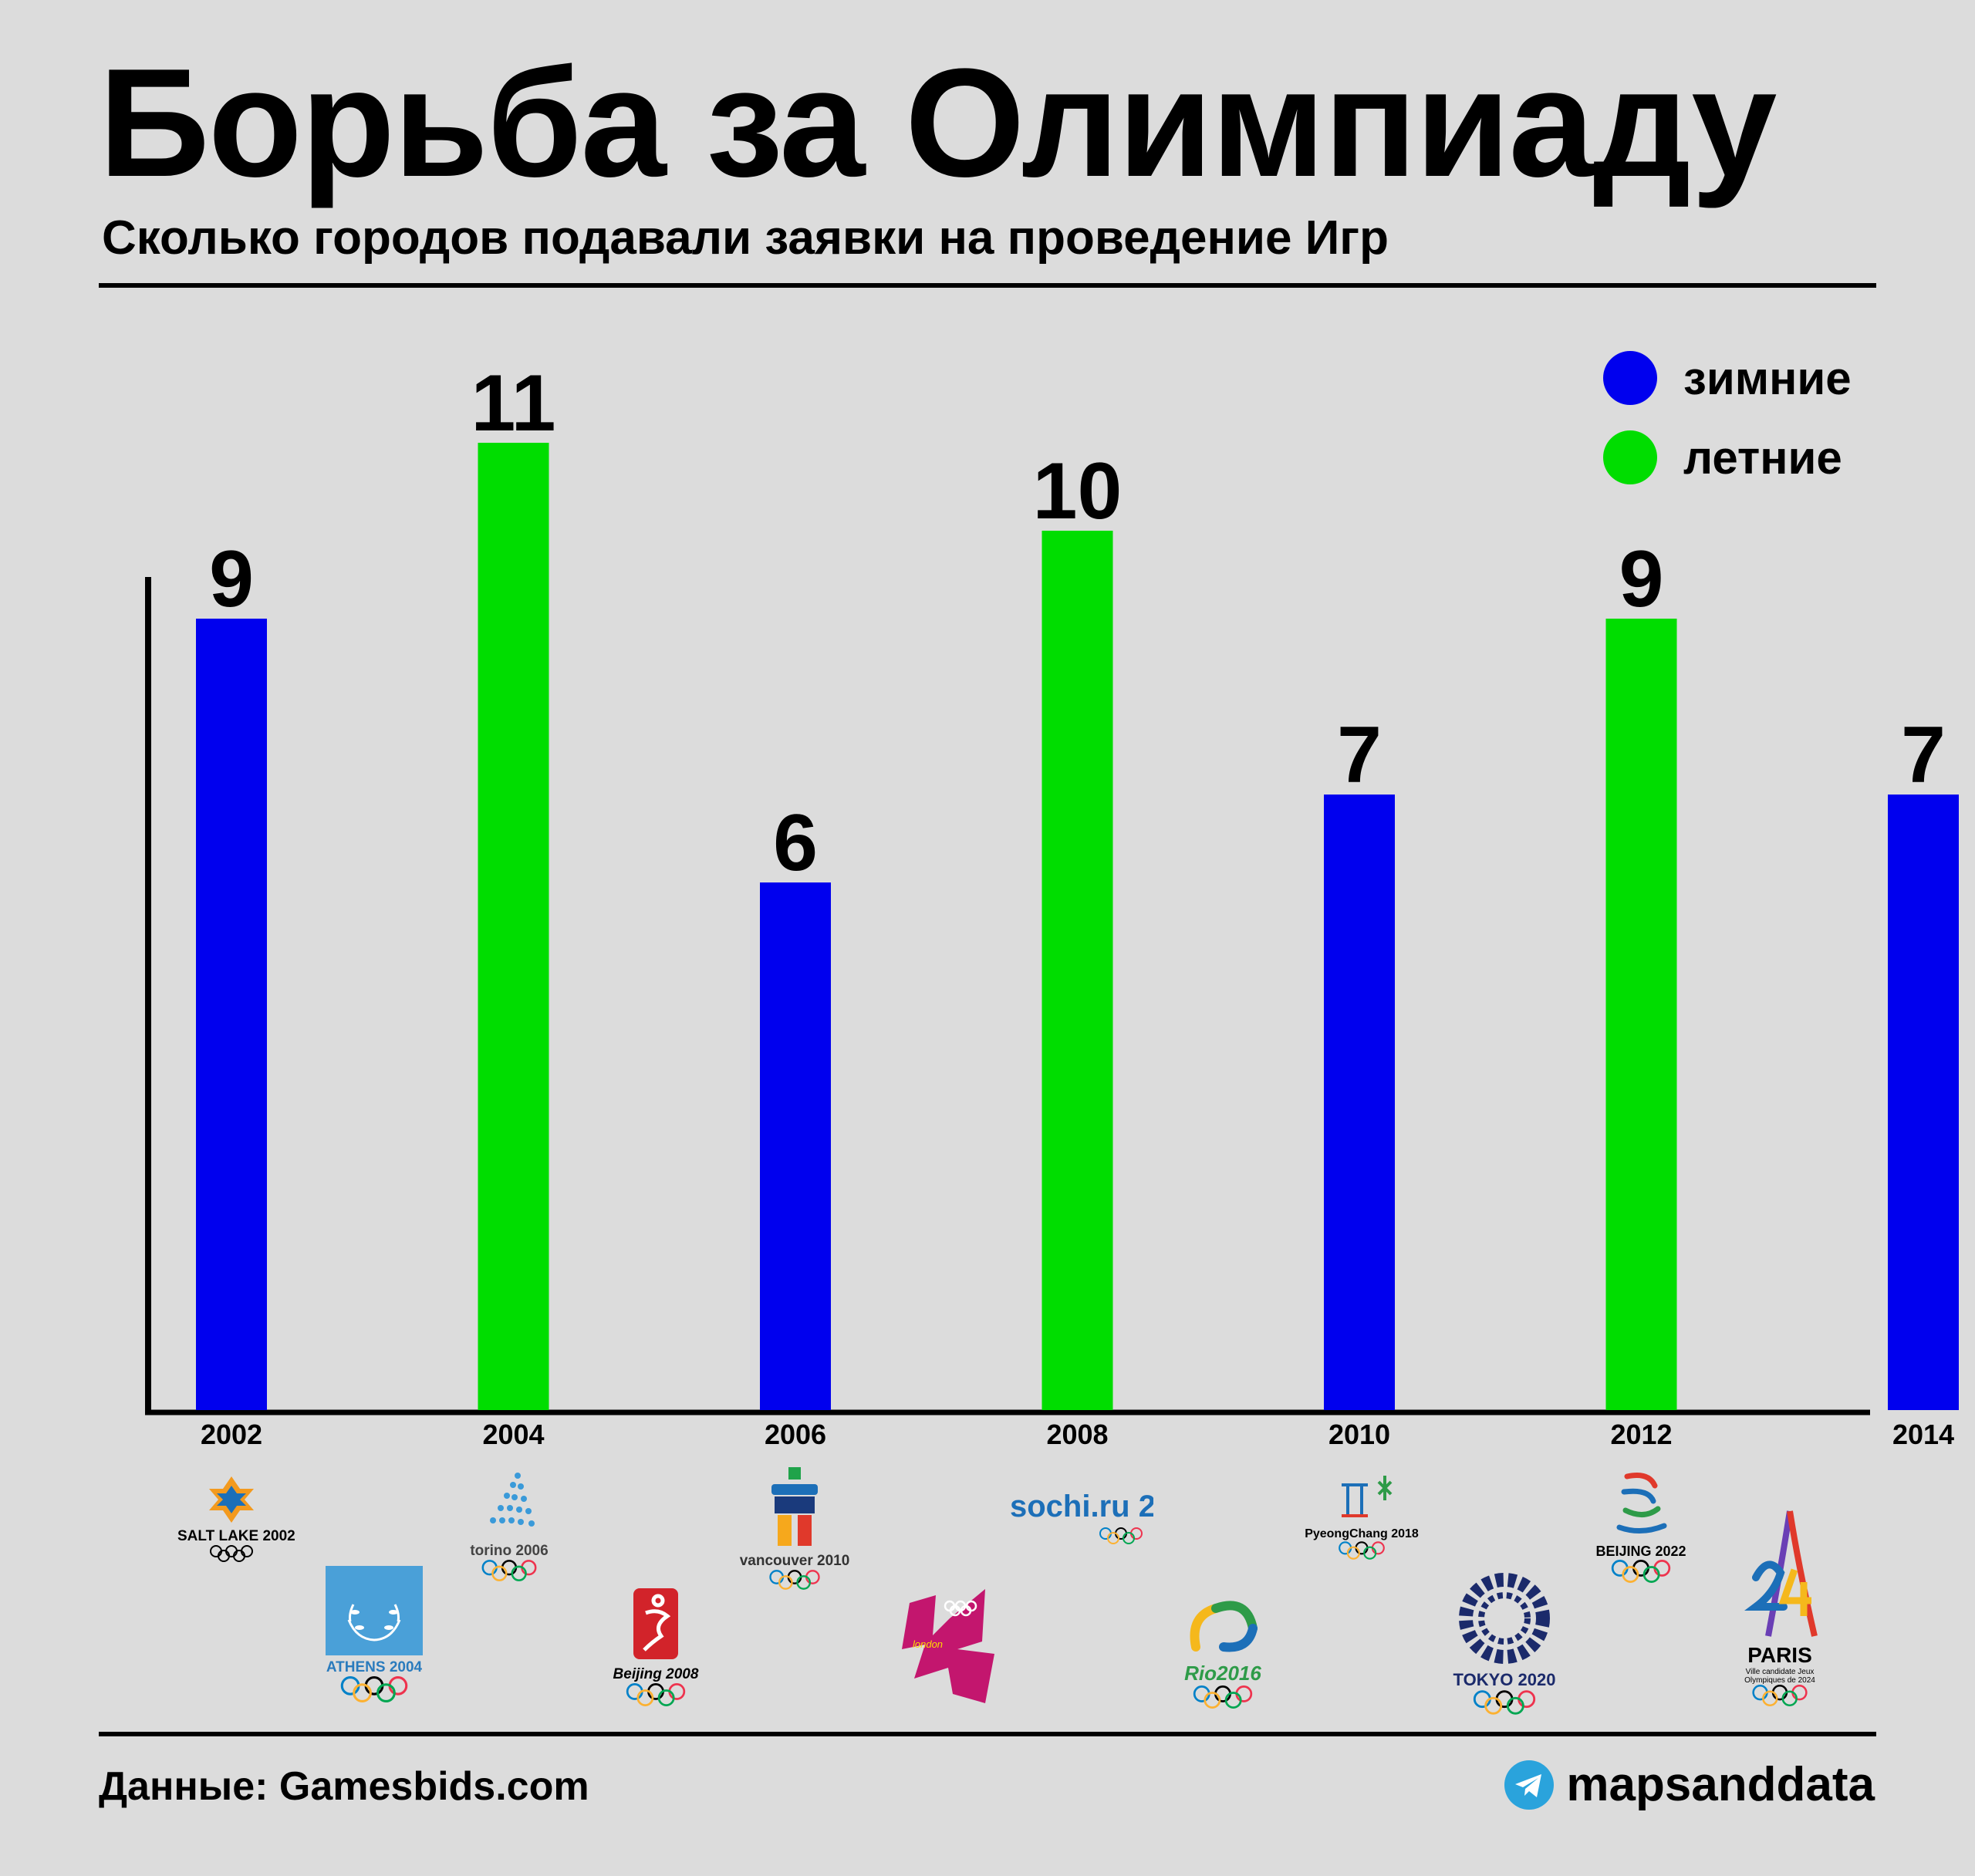 This screenshot has width=1975, height=1876. Describe the element at coordinates (1720, 1785) in the screenshot. I see `brand-name: mapsanddata` at that location.